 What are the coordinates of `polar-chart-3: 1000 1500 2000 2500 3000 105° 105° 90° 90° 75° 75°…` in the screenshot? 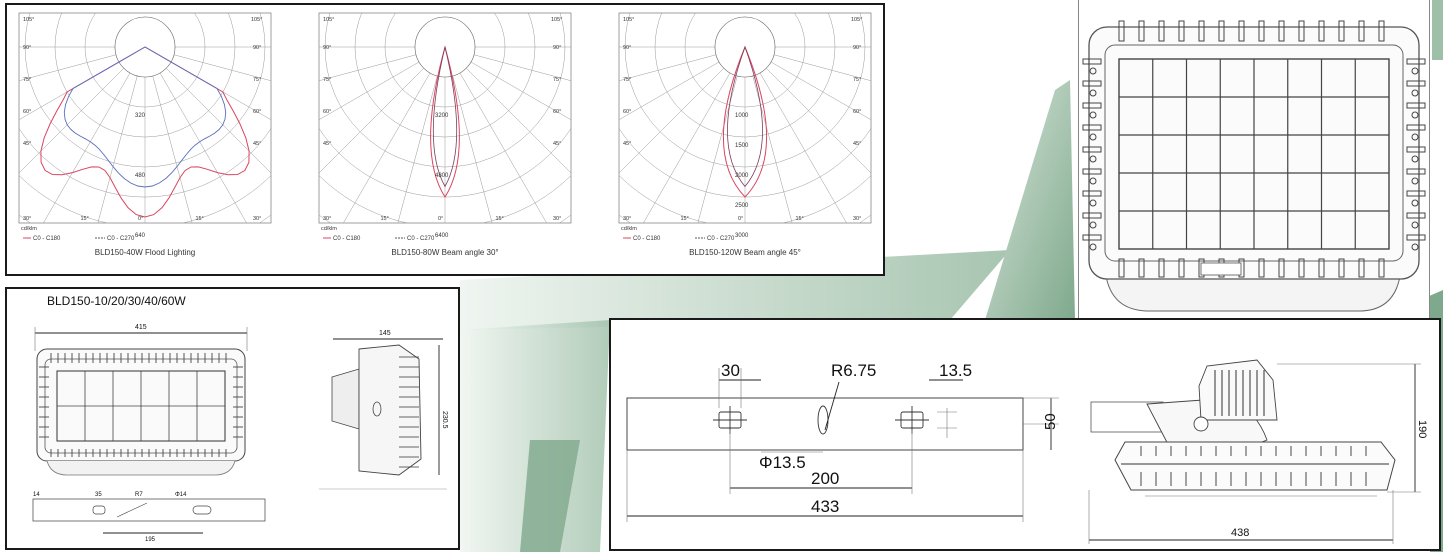 It's located at (745, 134).